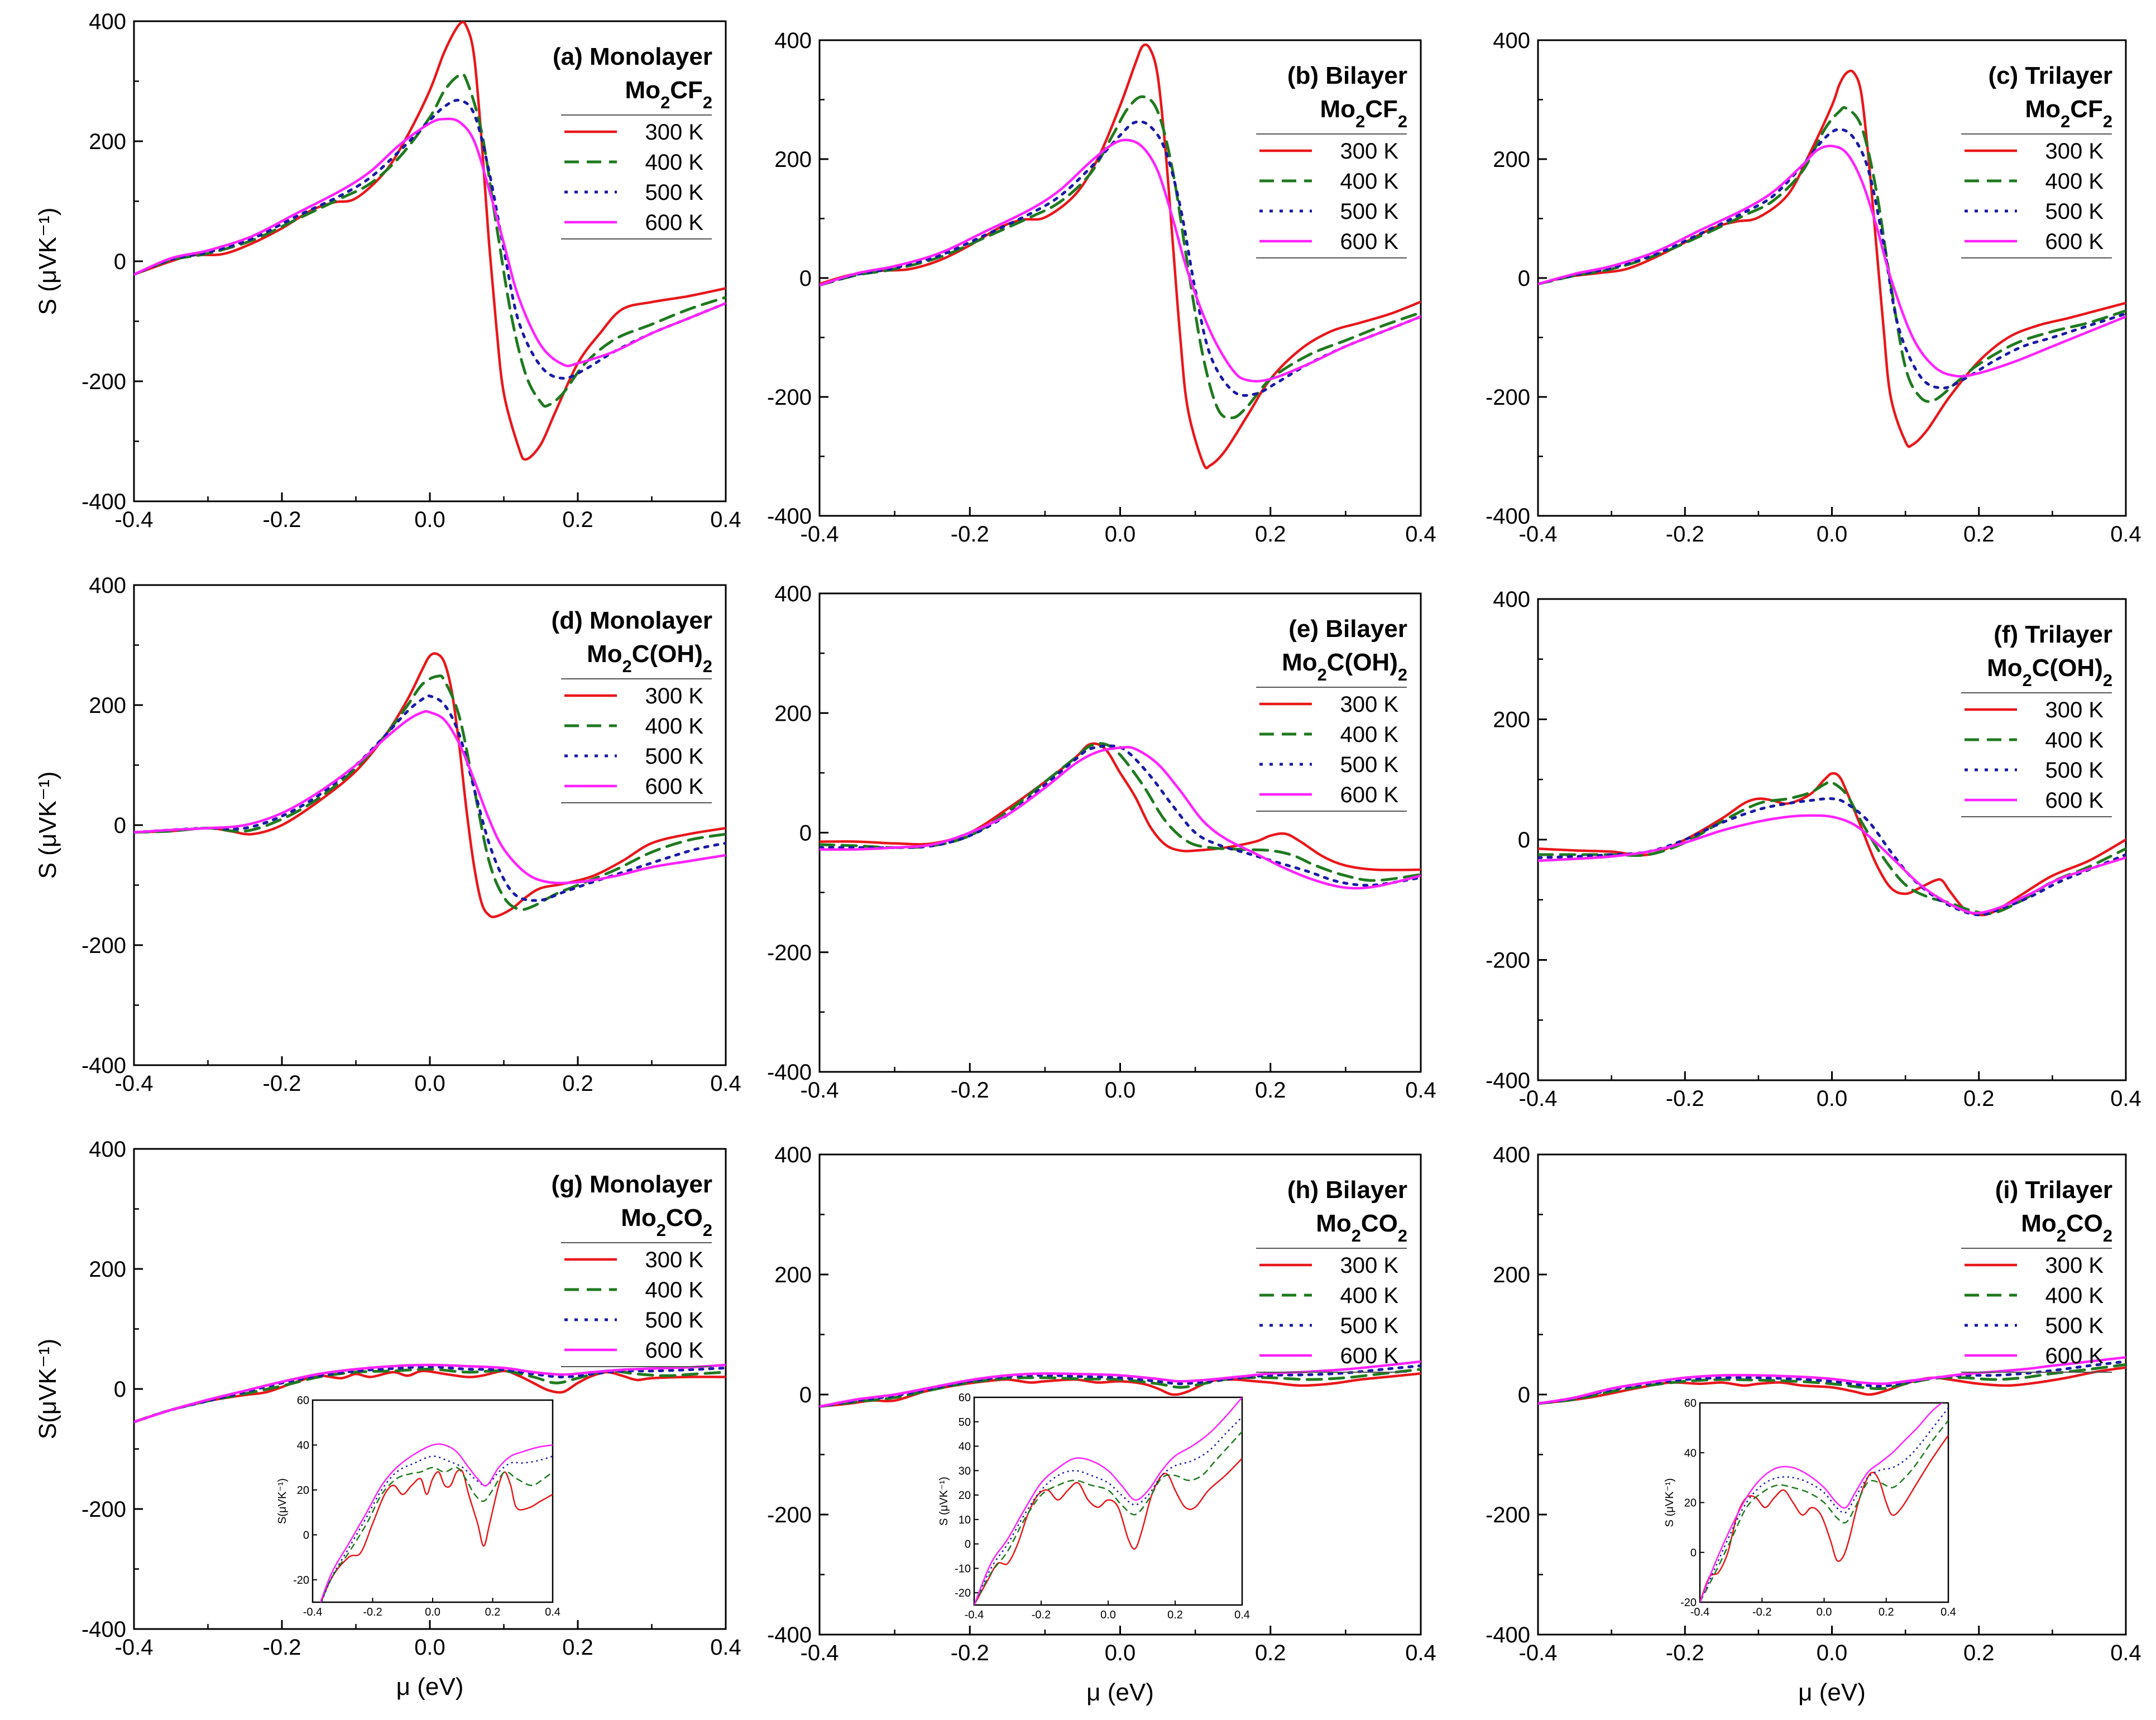  What do you see at coordinates (418, 1506) in the screenshot?
I see `inset-chart: -0.4 -0.2 0.0 0.2 0.4 -20 0 20 40 60 S(μVK⁻¹)` at bounding box center [418, 1506].